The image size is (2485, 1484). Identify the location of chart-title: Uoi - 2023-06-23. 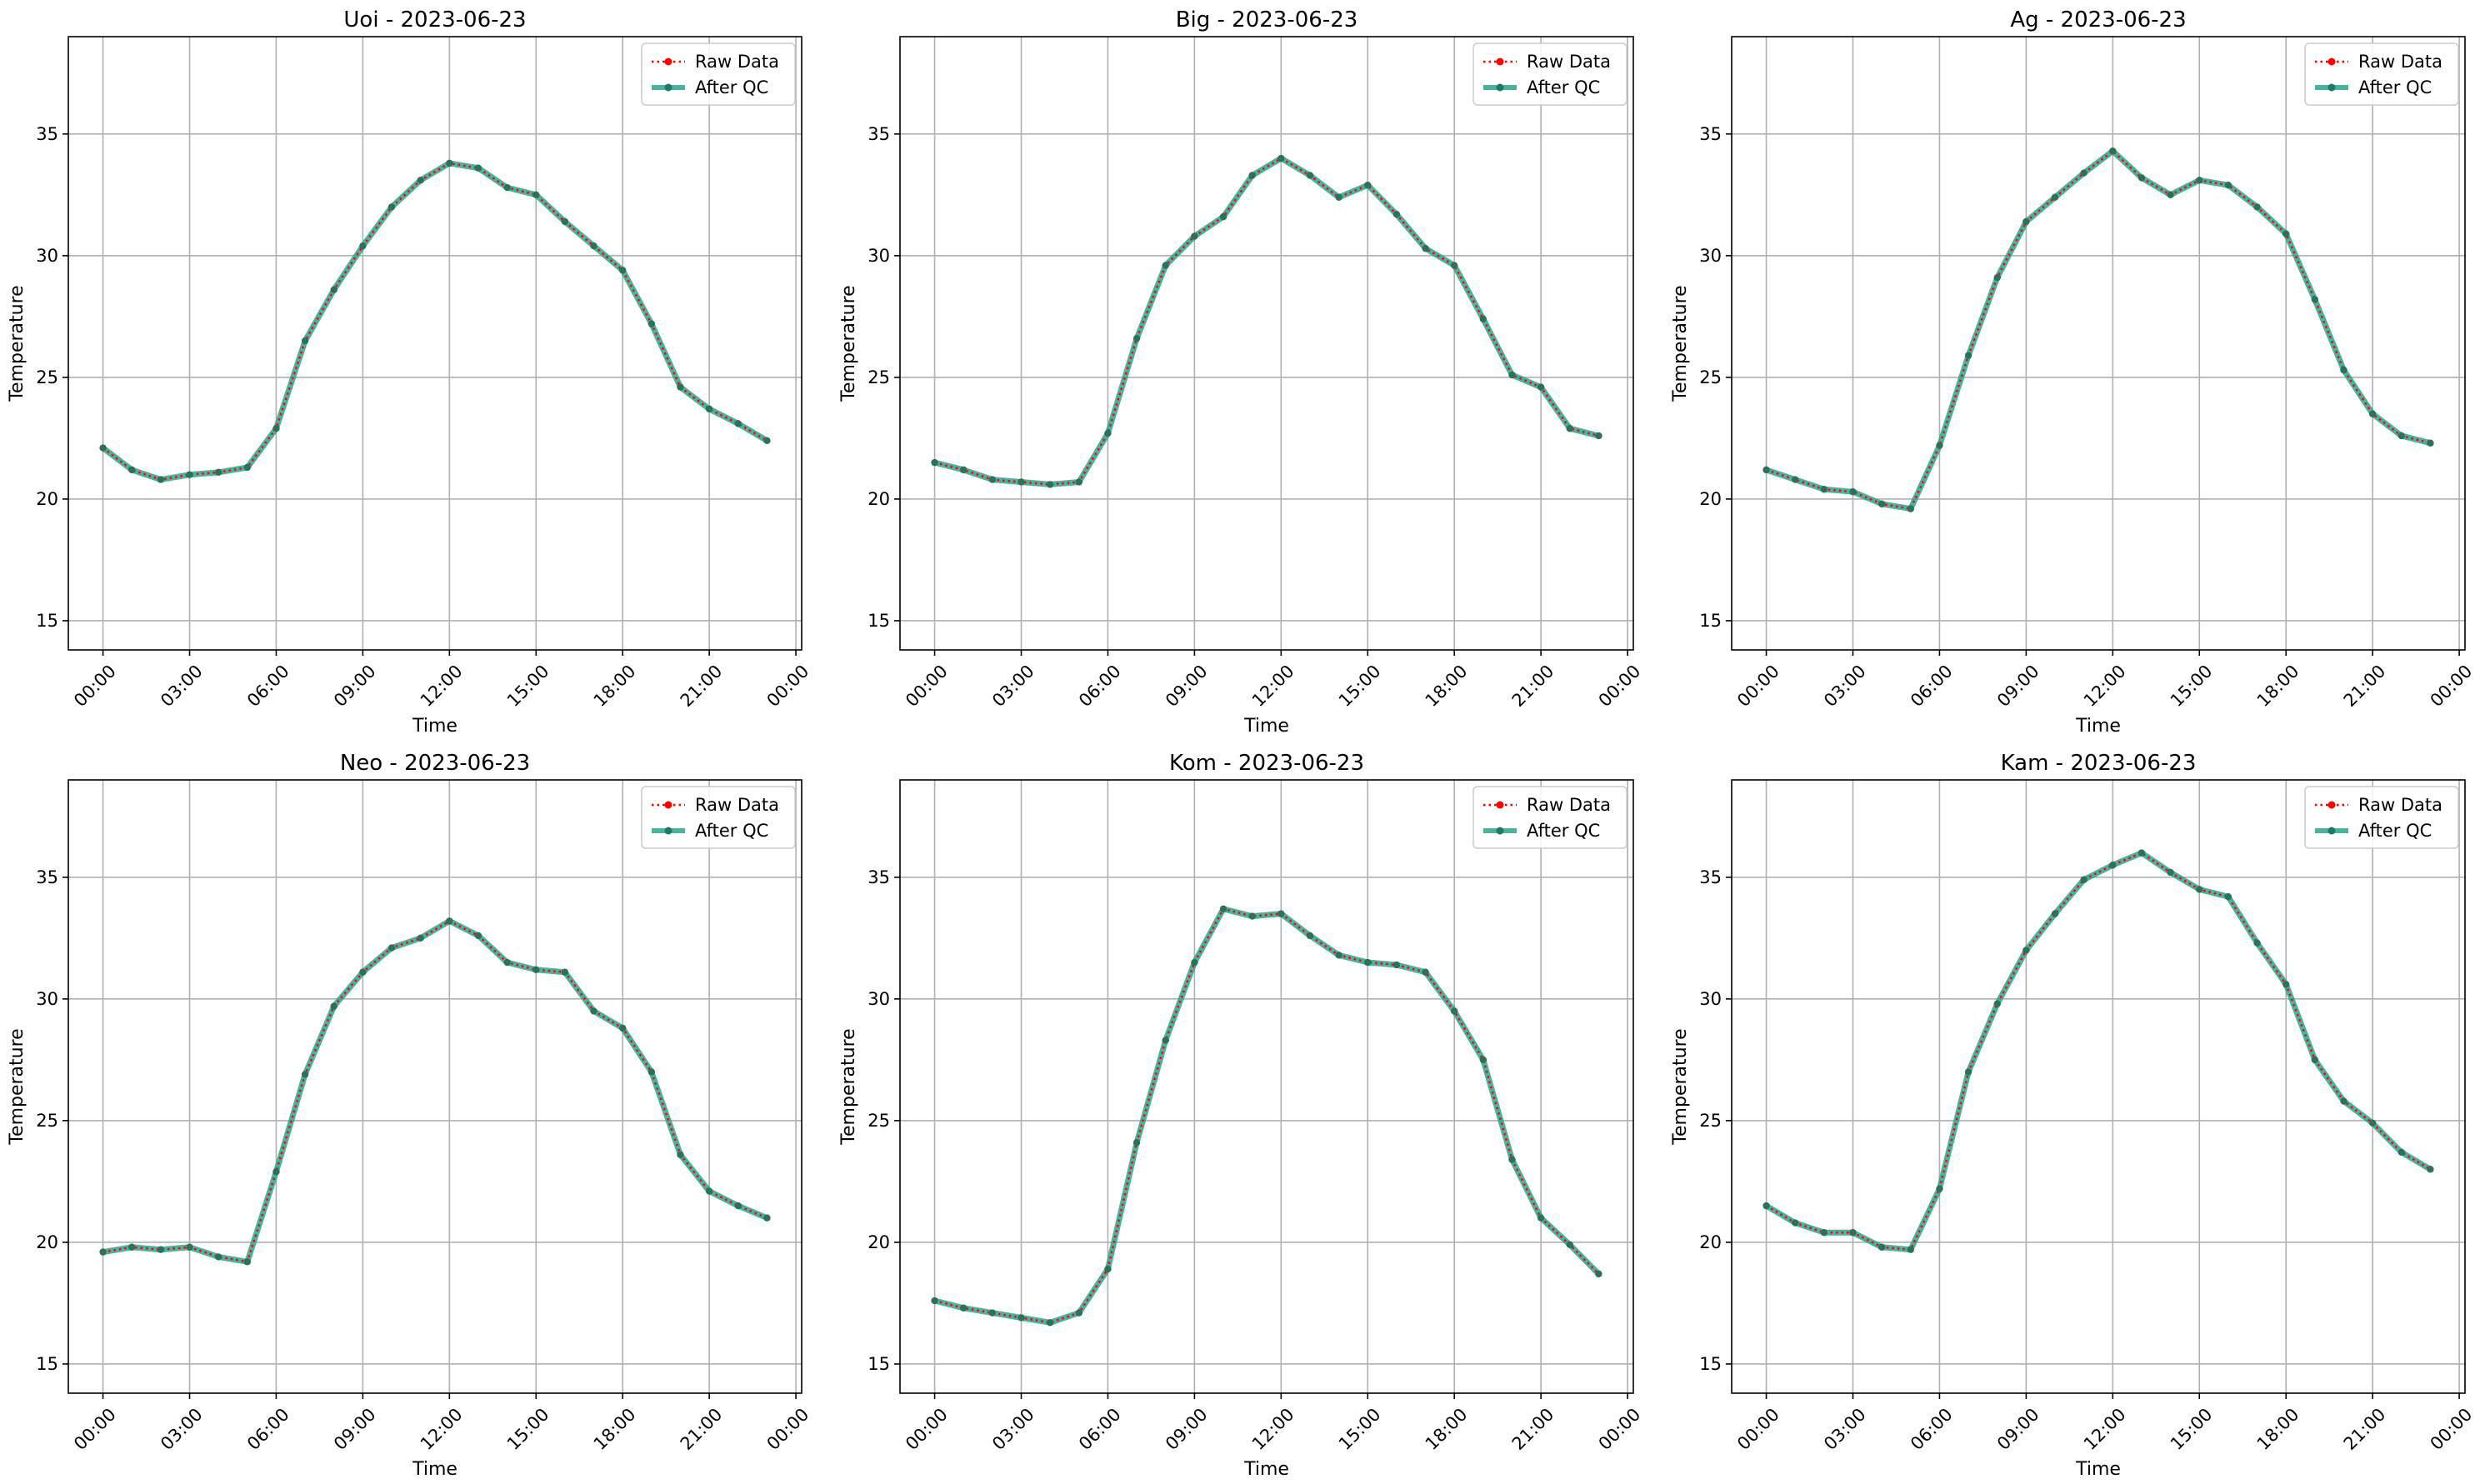
(434, 19).